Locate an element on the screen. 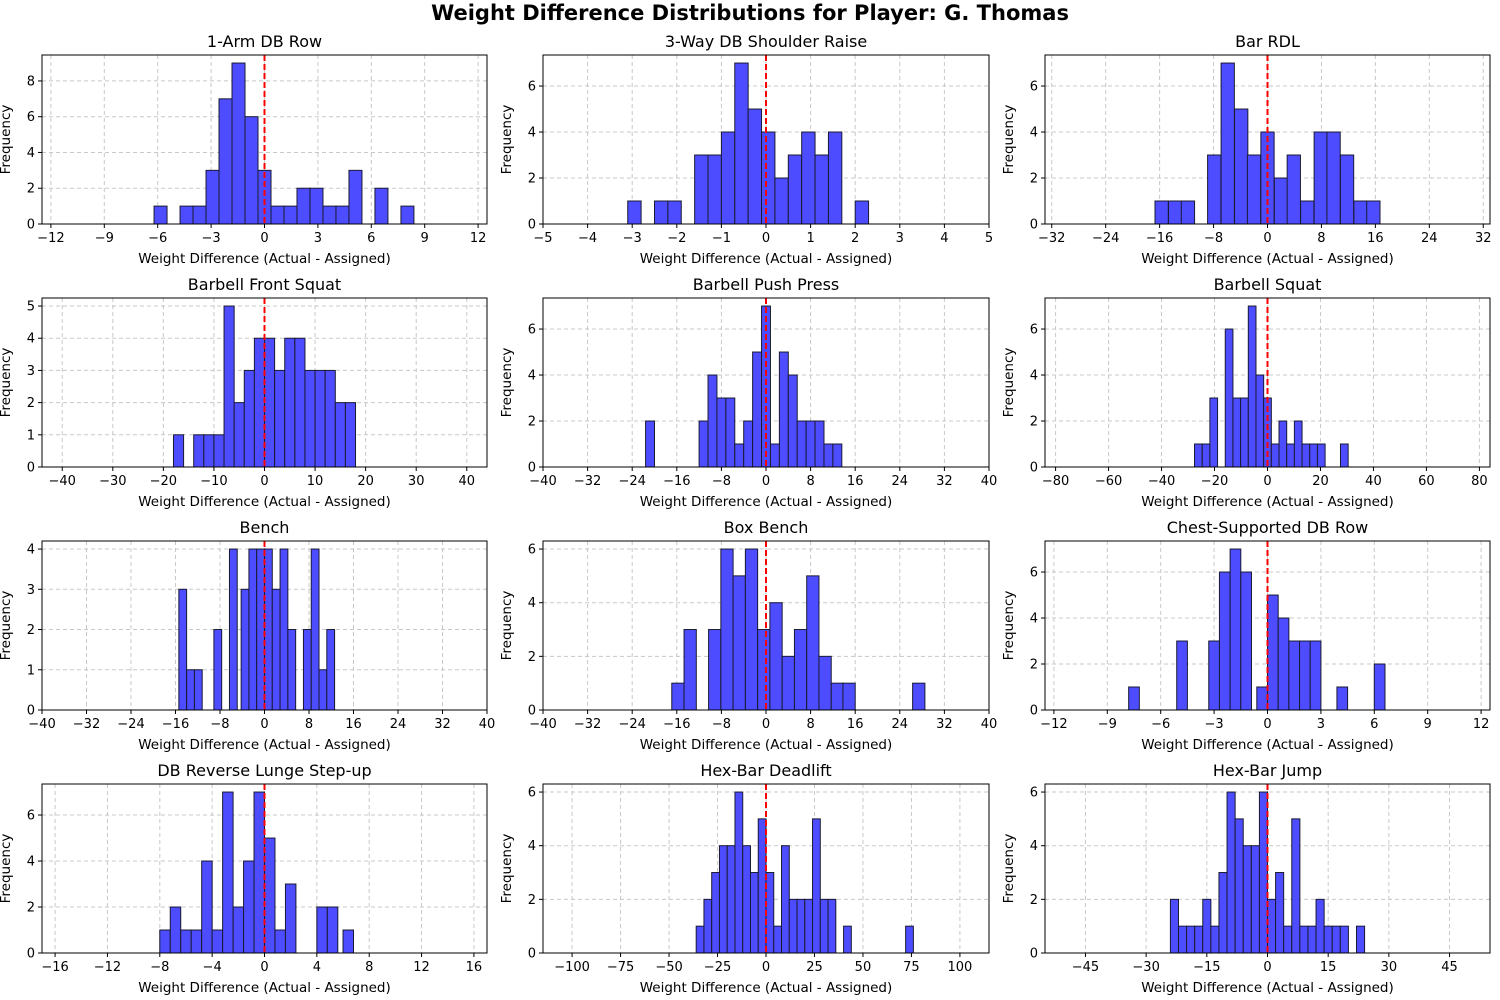  x-tick-label: 25 is located at coordinates (814, 967).